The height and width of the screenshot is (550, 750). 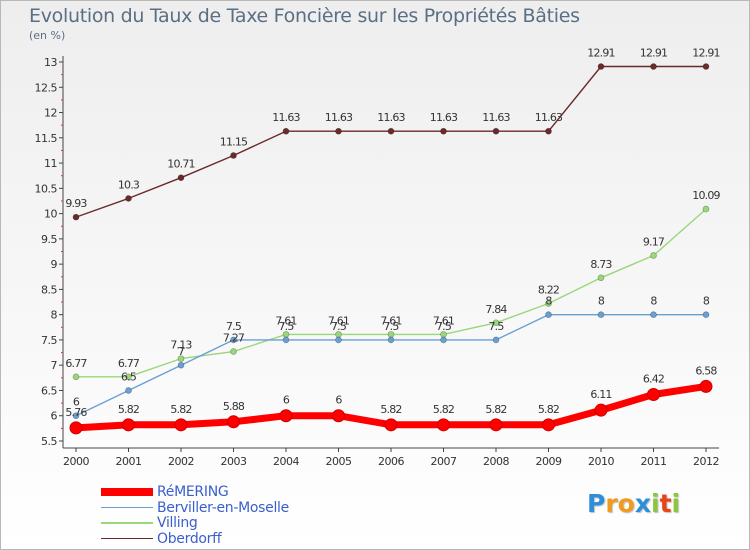 I want to click on x-tick-label: 2008, so click(x=496, y=461).